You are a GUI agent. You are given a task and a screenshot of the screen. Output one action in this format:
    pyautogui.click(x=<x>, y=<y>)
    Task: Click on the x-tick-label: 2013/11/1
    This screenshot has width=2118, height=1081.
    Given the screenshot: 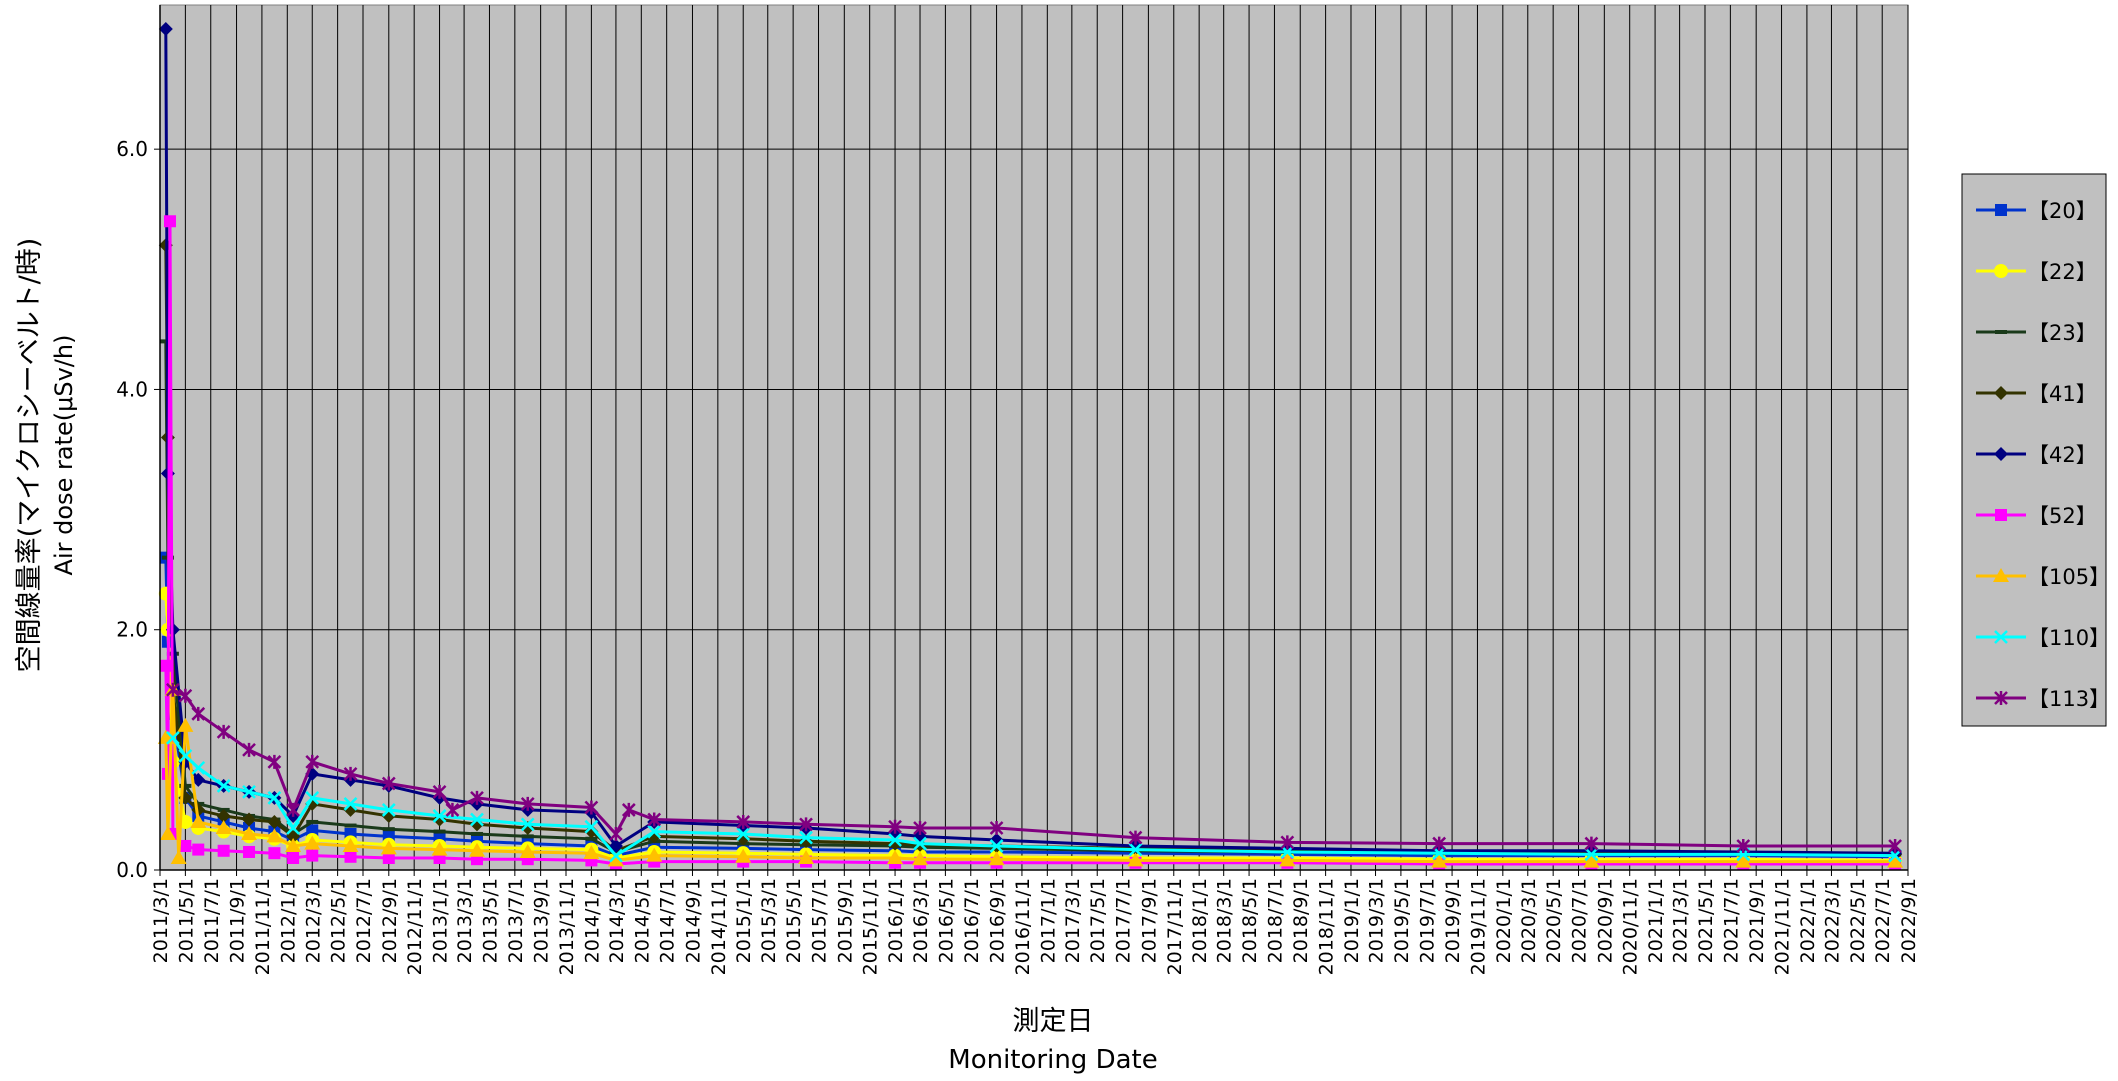 What is the action you would take?
    pyautogui.click(x=567, y=926)
    